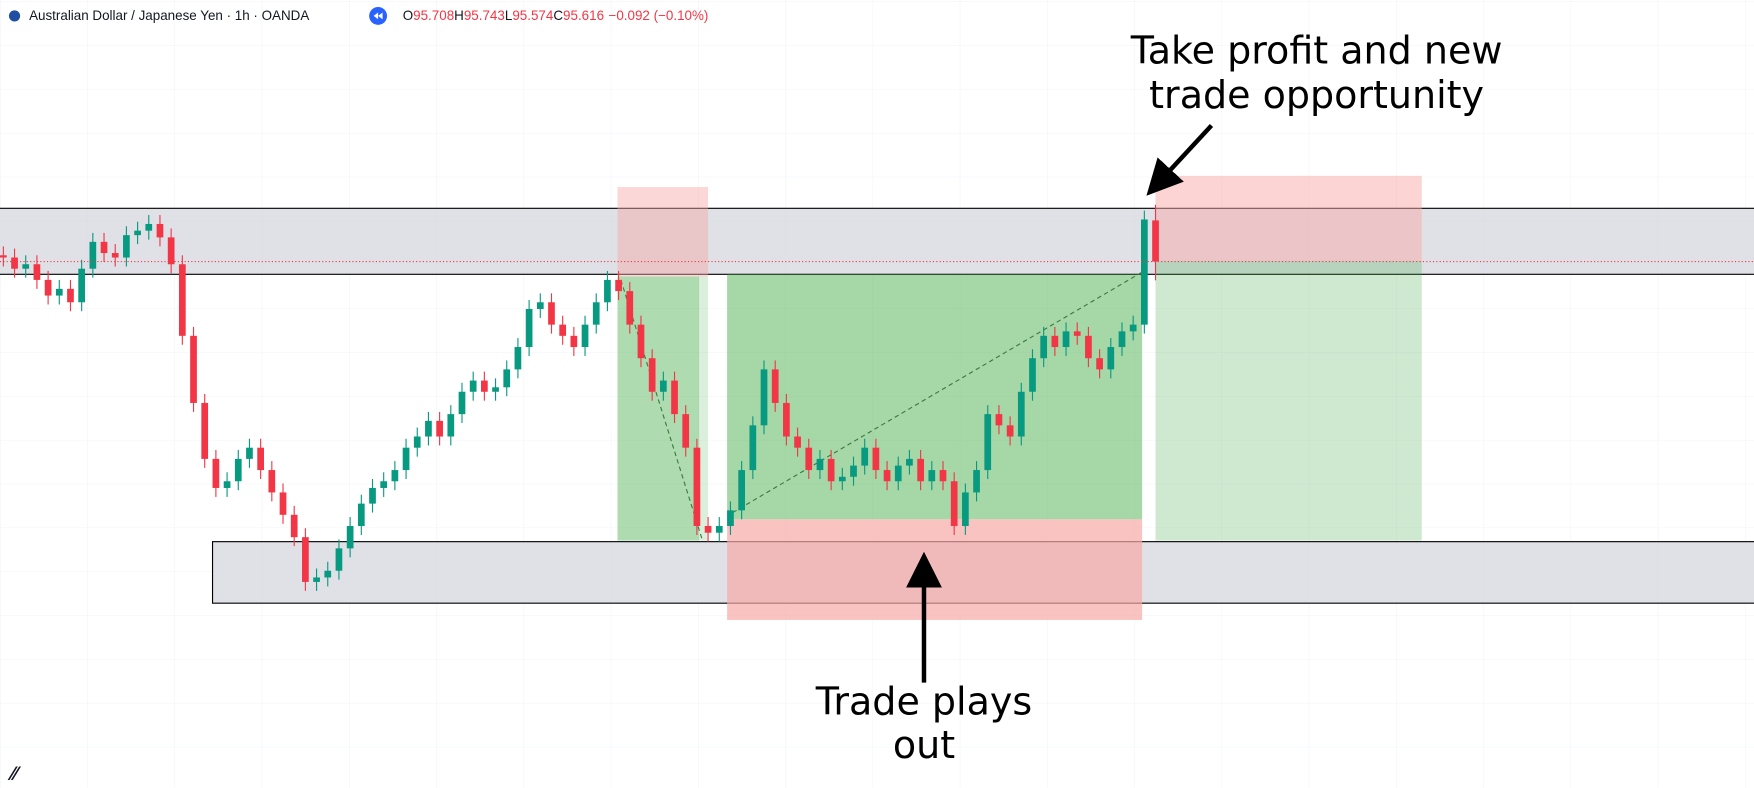 This screenshot has height=788, width=1754. What do you see at coordinates (1316, 95) in the screenshot?
I see `annotation: trade opportunity` at bounding box center [1316, 95].